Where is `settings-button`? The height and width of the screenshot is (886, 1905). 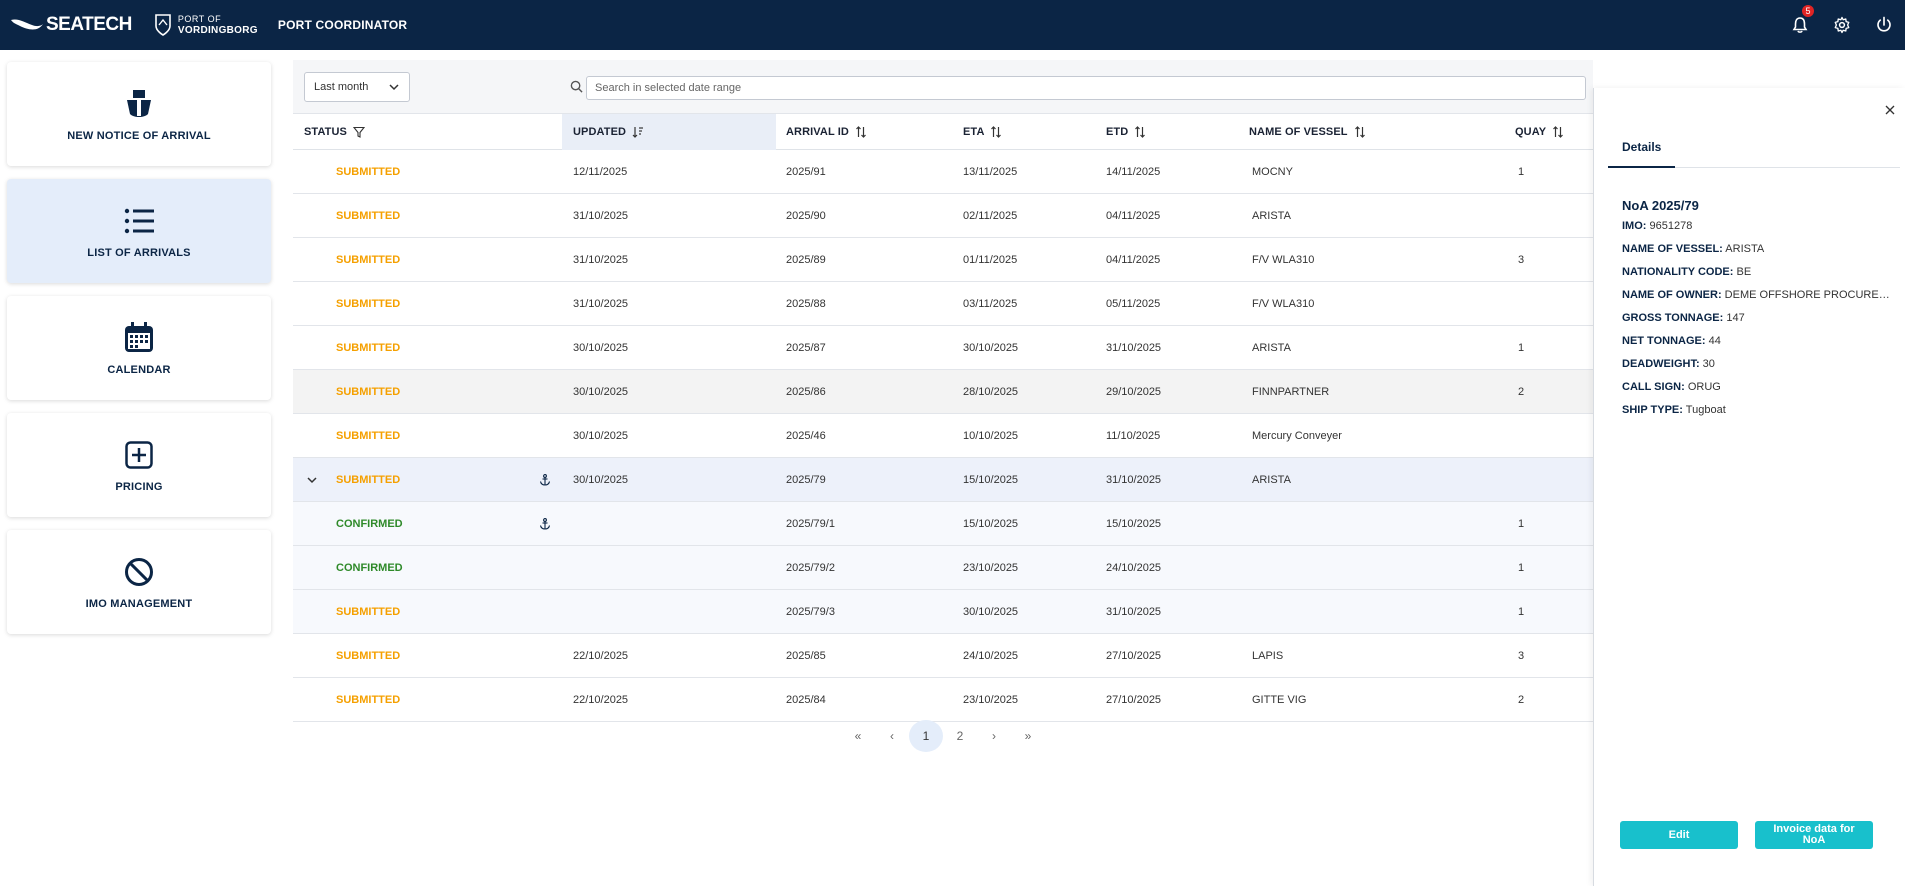 settings-button is located at coordinates (1842, 25).